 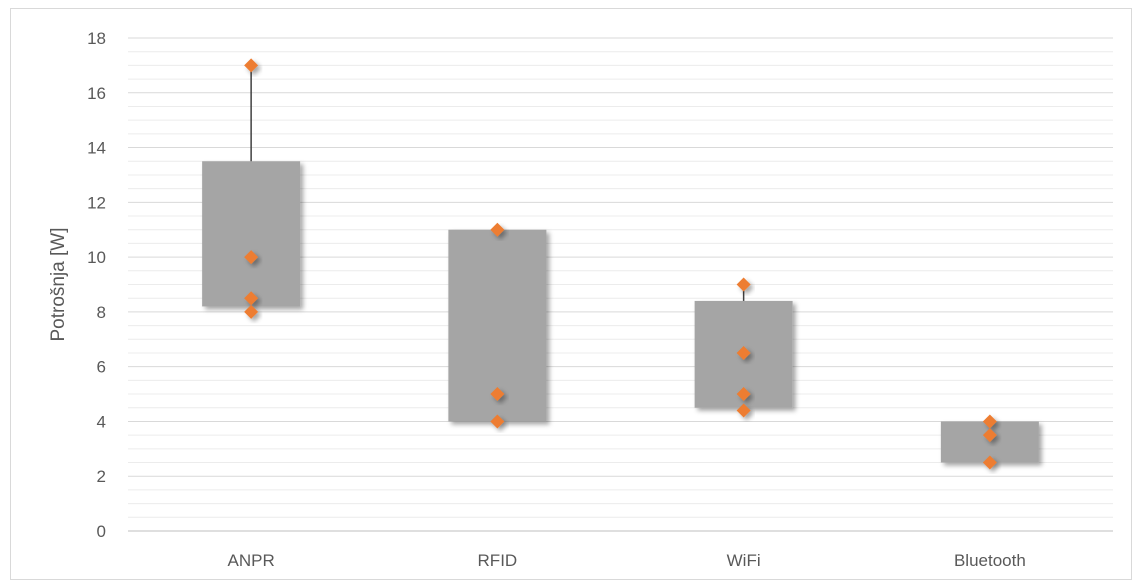 What do you see at coordinates (58, 284) in the screenshot?
I see `y-axis-title: Potrošnja [W]` at bounding box center [58, 284].